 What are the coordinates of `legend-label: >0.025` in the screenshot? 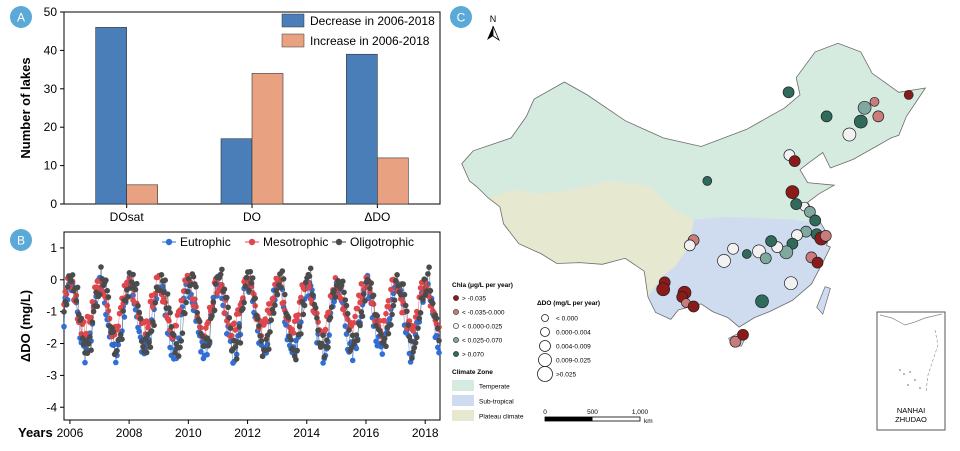 It's located at (566, 374).